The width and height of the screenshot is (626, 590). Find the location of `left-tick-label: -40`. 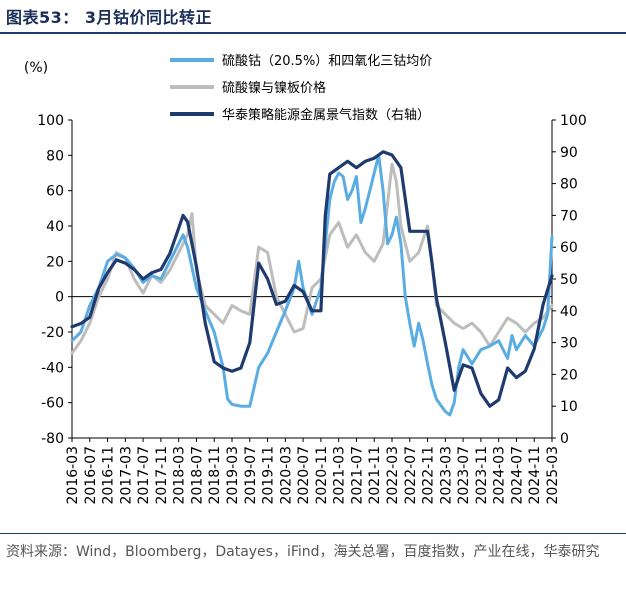

left-tick-label: -40 is located at coordinates (52, 368).